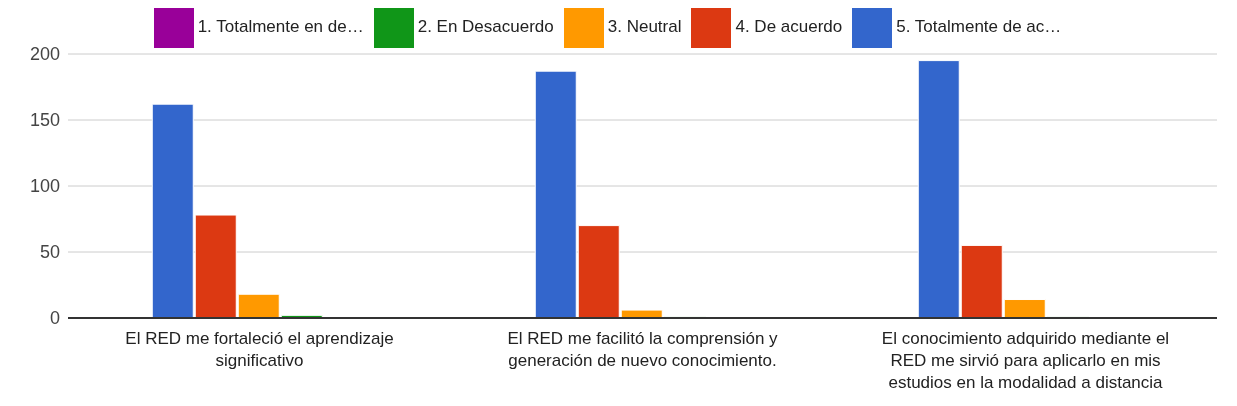  Describe the element at coordinates (54, 318) in the screenshot. I see `y-tick-label: 0` at that location.